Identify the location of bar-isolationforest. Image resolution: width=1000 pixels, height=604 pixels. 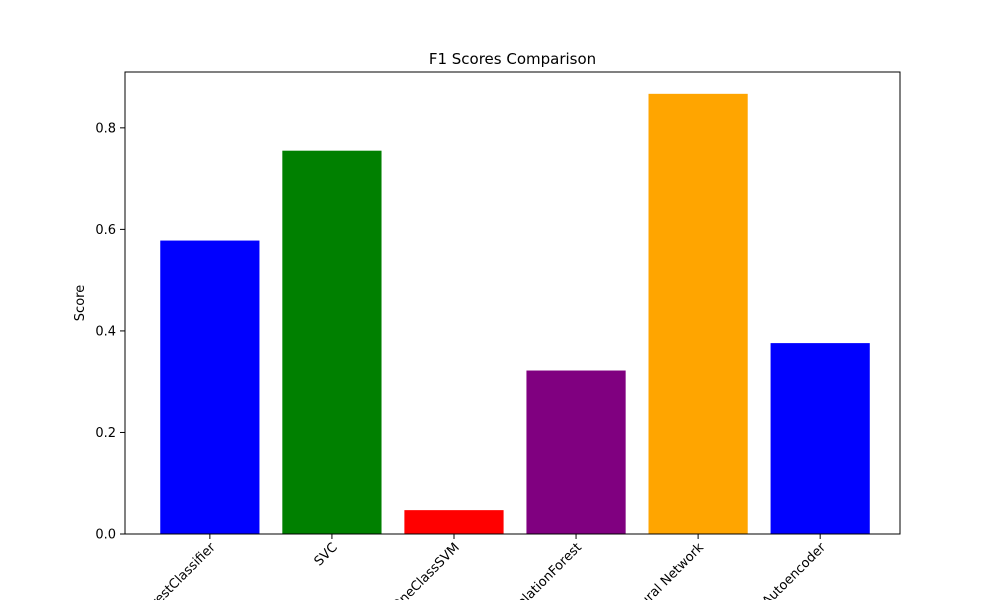
(576, 452).